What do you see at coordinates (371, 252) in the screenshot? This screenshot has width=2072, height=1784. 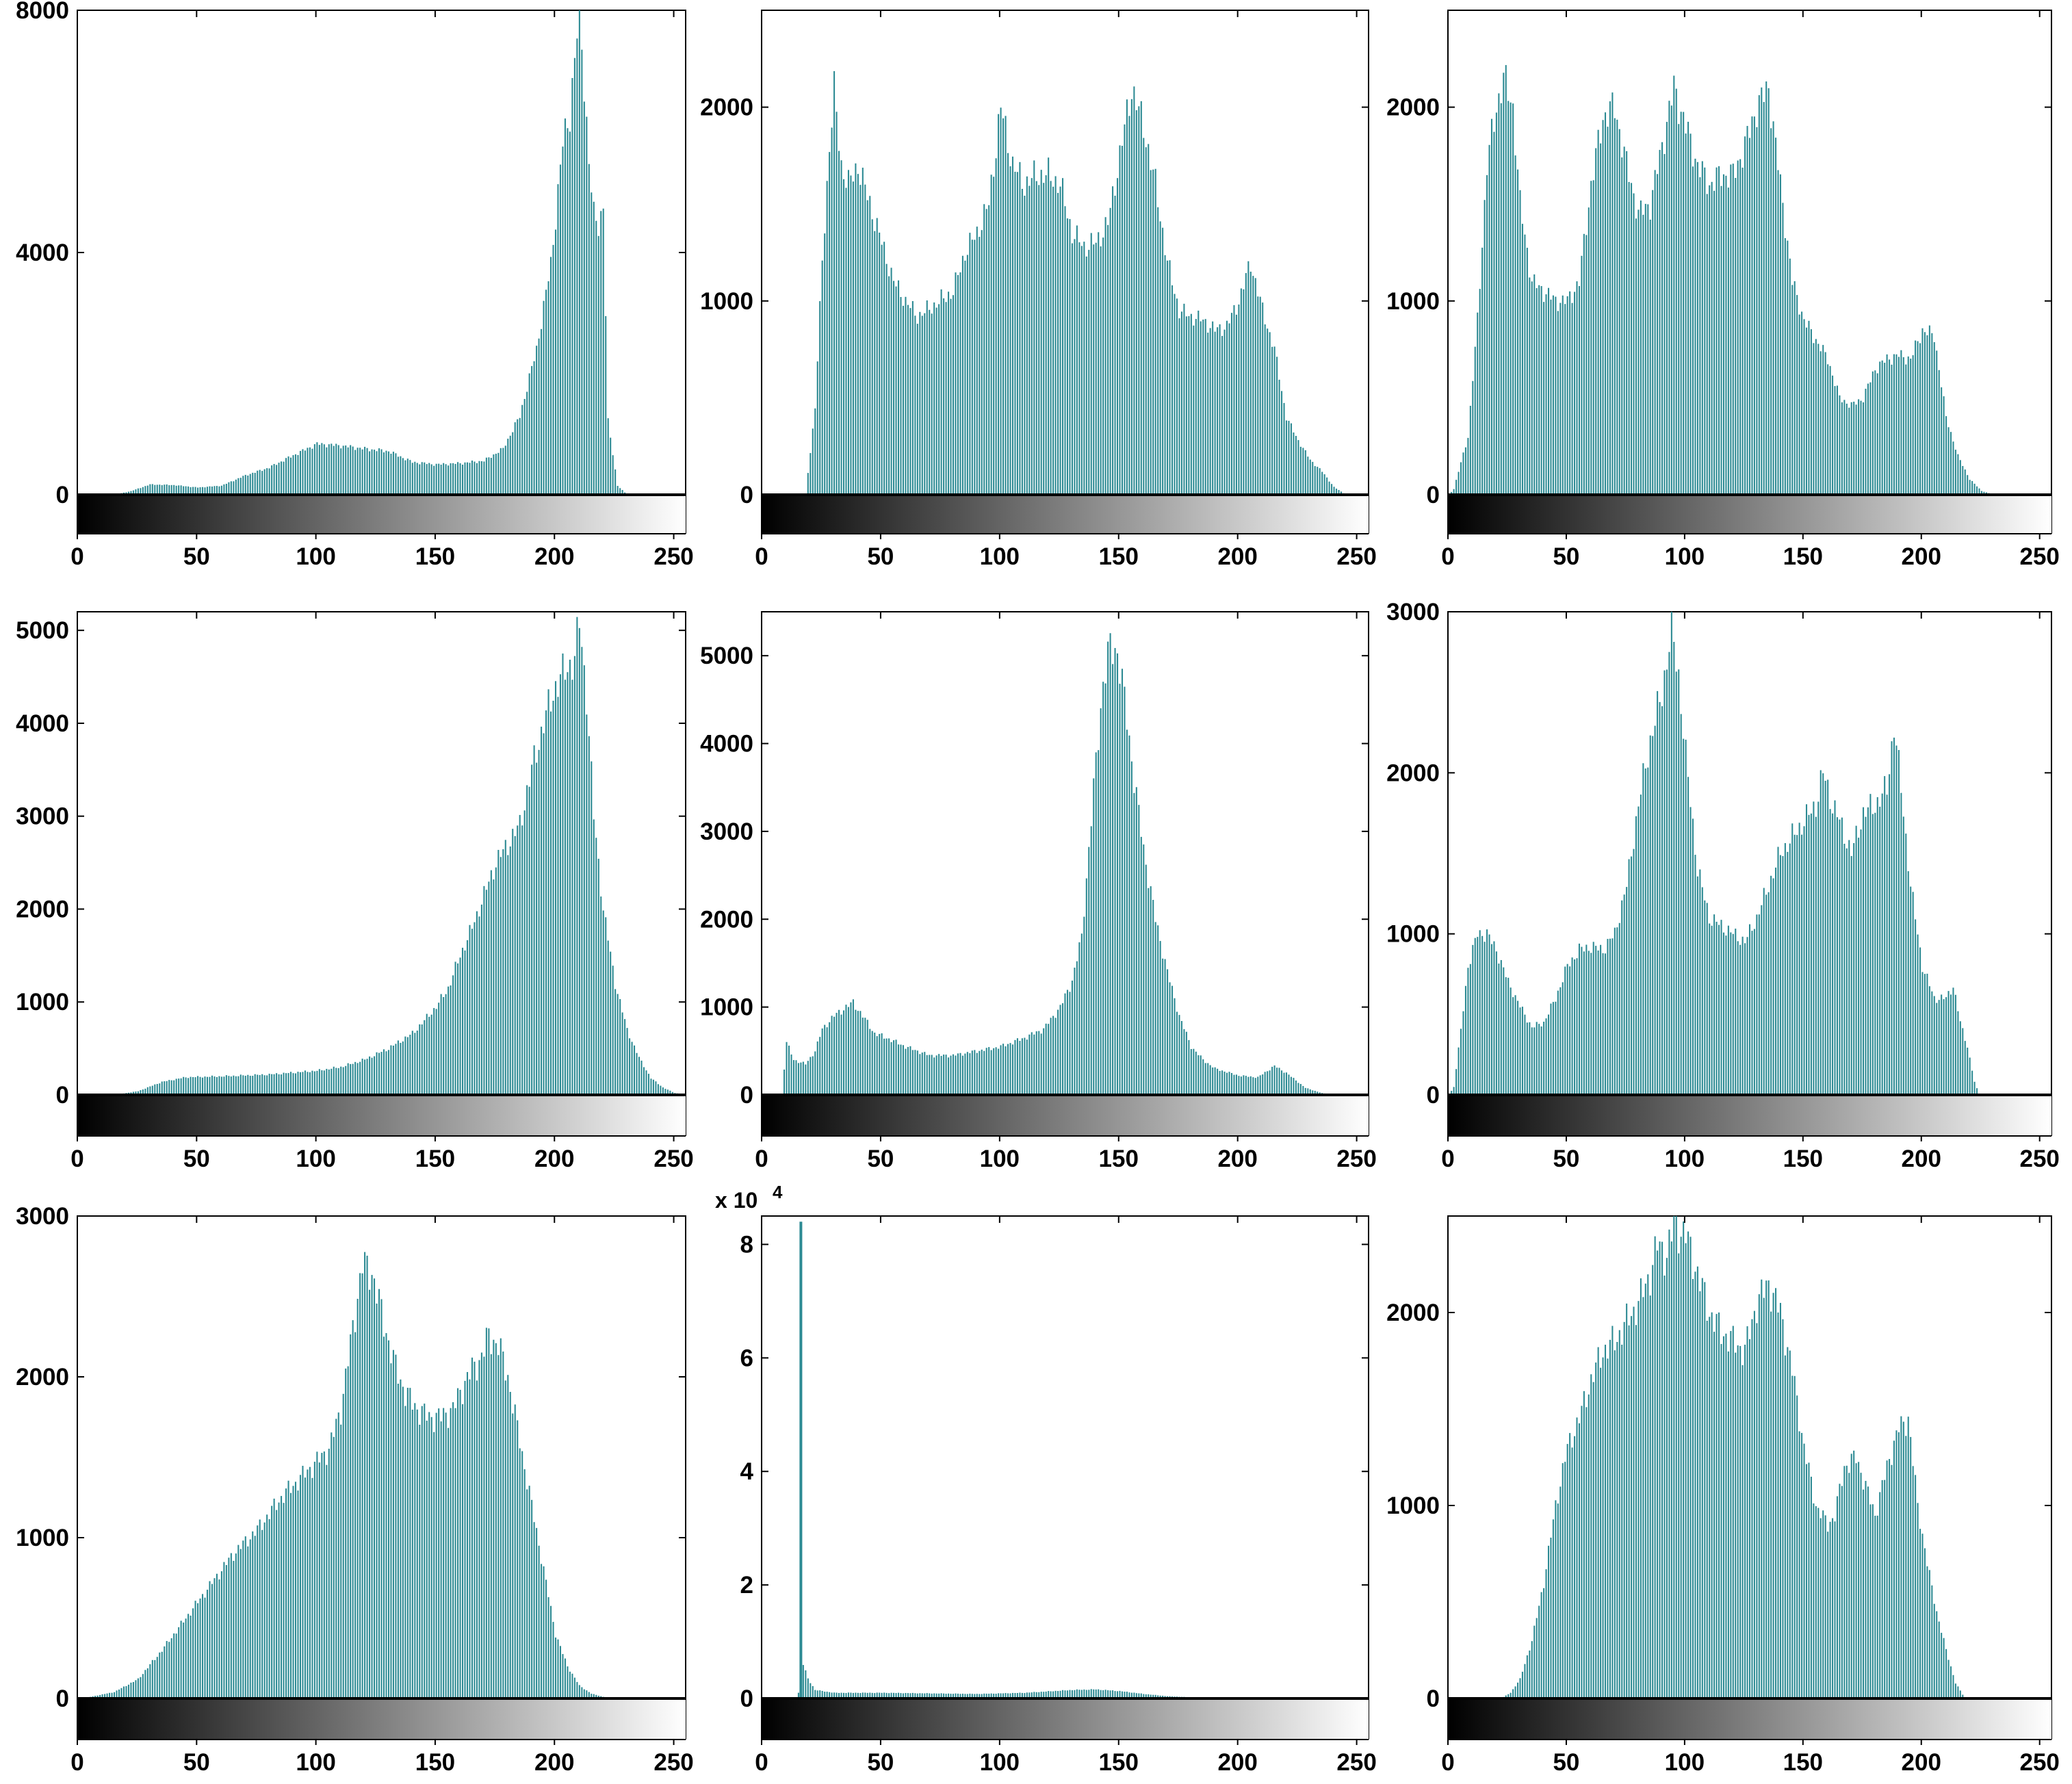 I see `histogram-bars` at bounding box center [371, 252].